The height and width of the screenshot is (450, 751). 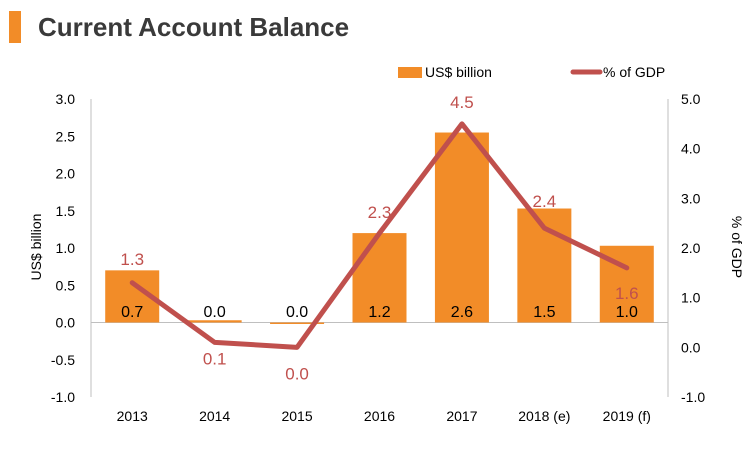 What do you see at coordinates (544, 416) in the screenshot?
I see `x-tick-label: 2018 (e)` at bounding box center [544, 416].